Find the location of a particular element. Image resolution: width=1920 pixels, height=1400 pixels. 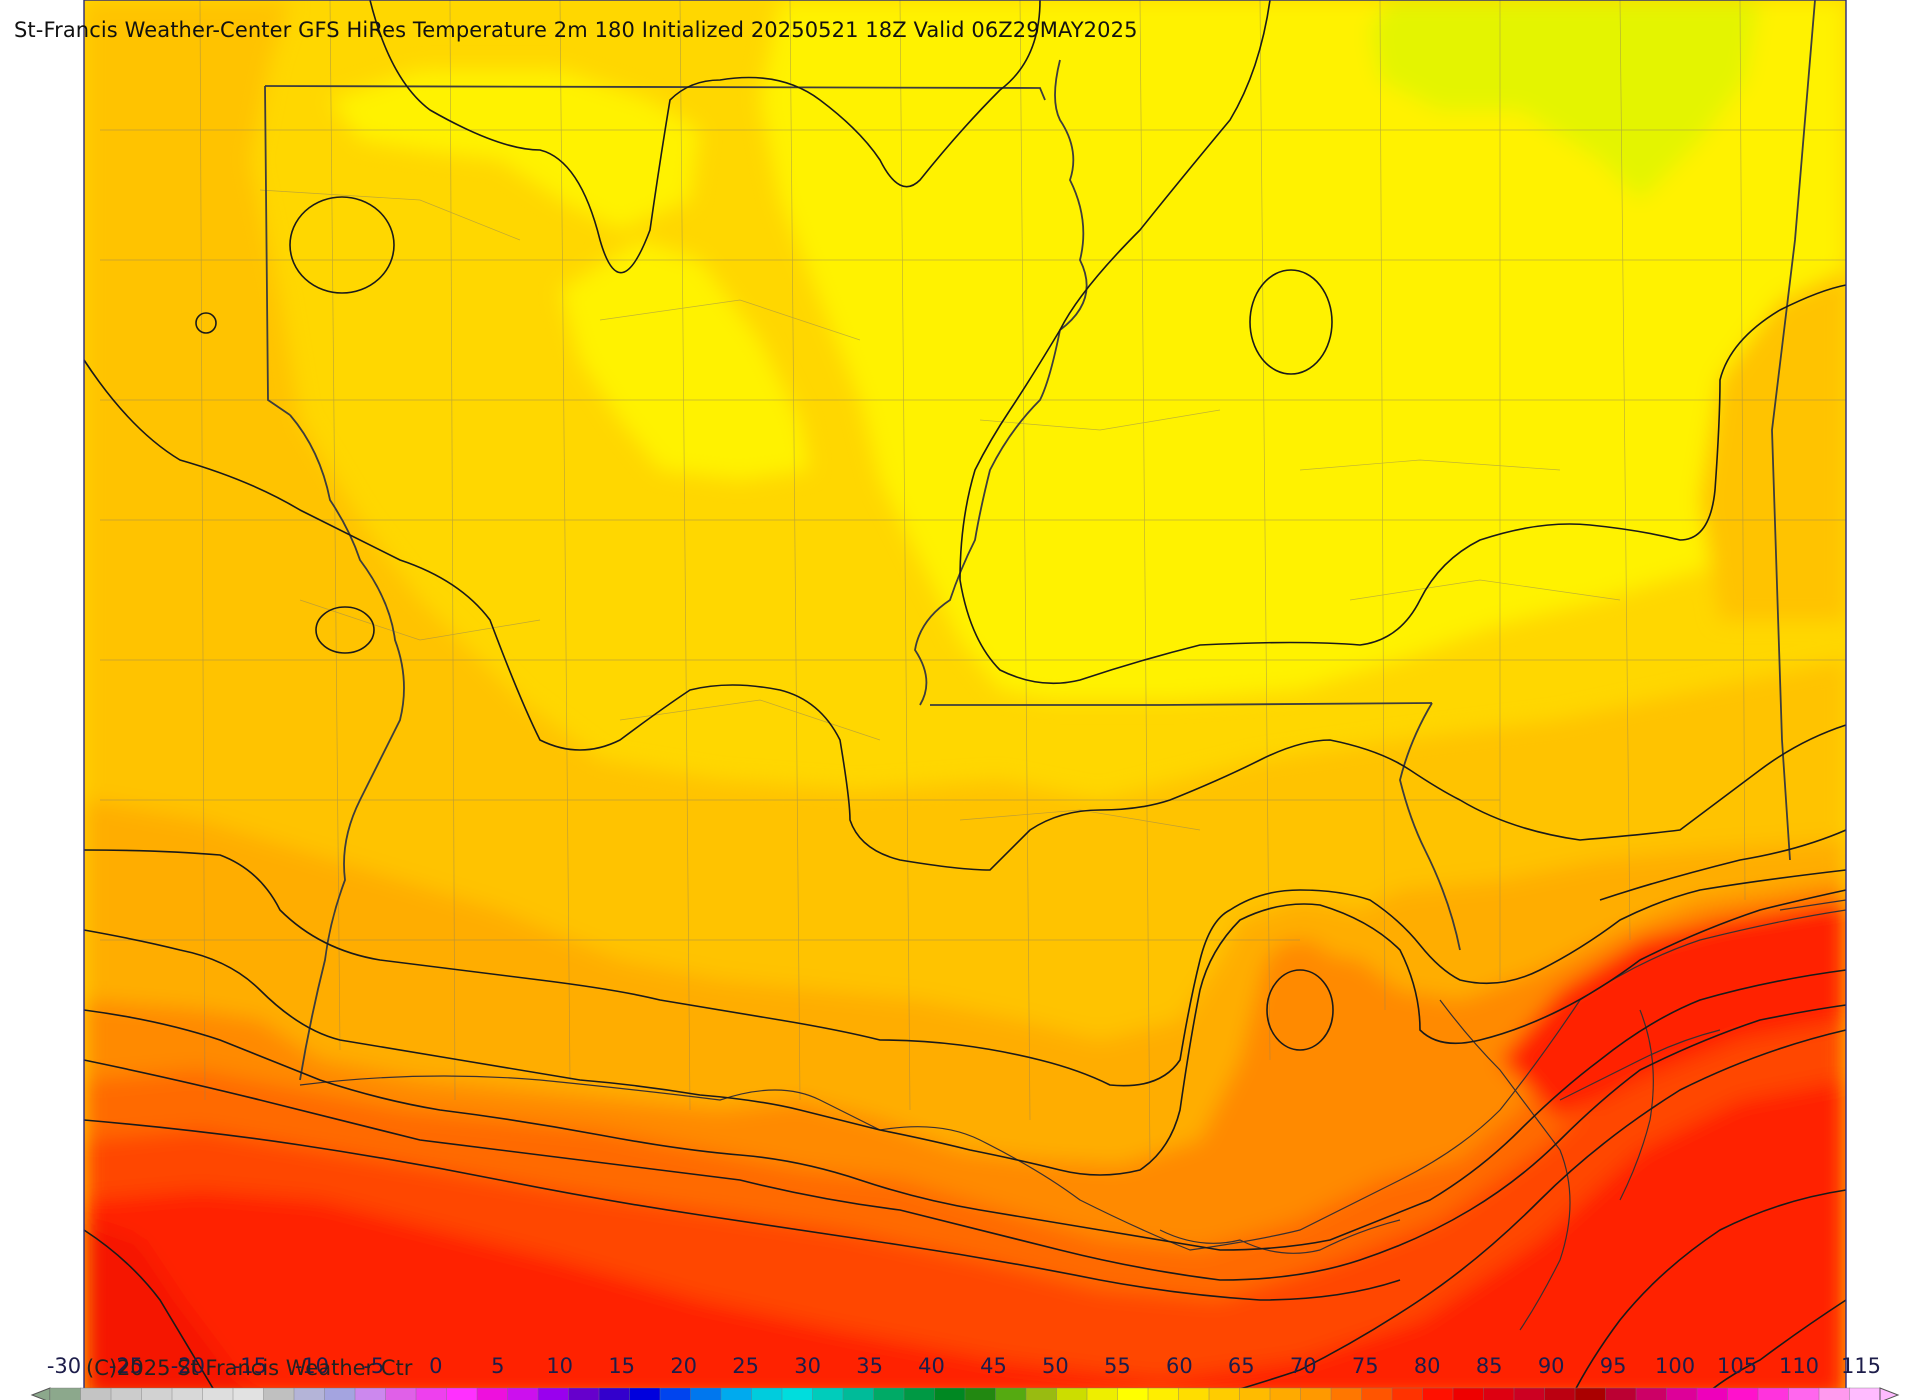

border-mississippi-river is located at coordinates (1001, 382).